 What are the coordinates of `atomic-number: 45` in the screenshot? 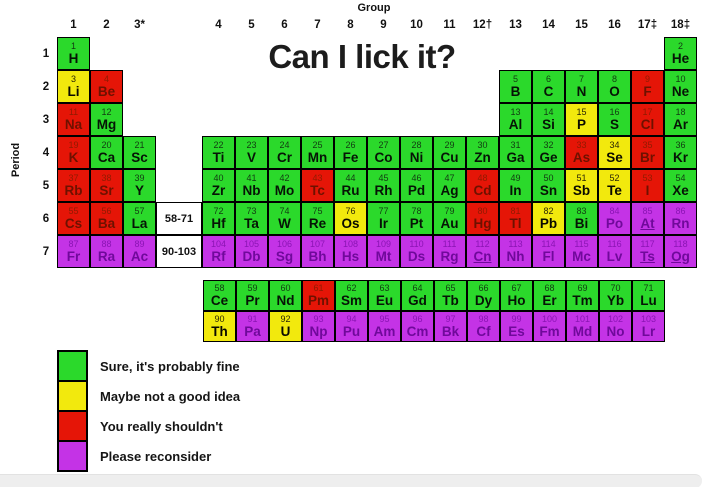 It's located at (383, 177).